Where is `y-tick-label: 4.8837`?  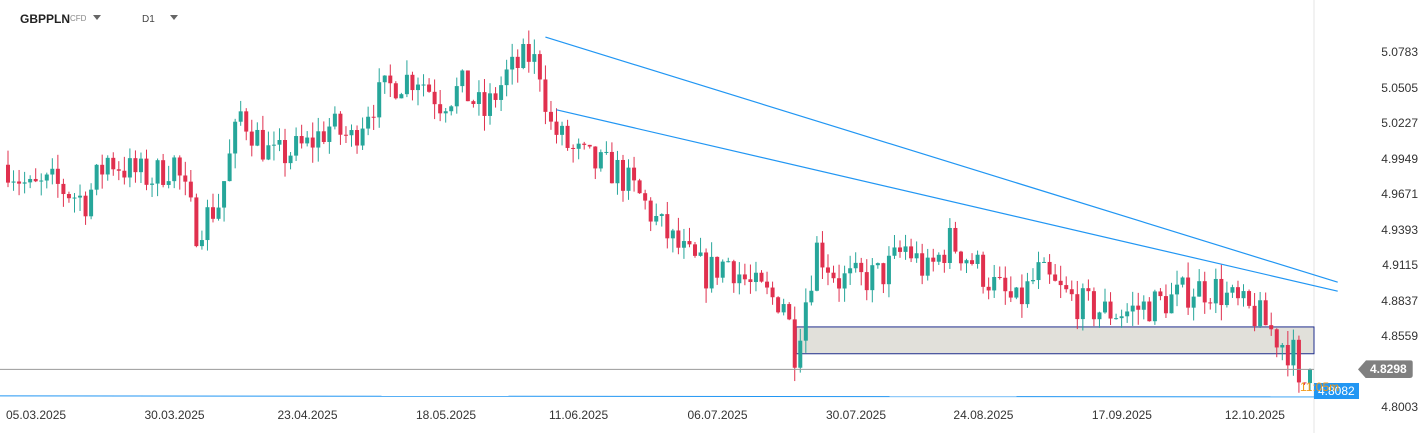
y-tick-label: 4.8837 is located at coordinates (1399, 300).